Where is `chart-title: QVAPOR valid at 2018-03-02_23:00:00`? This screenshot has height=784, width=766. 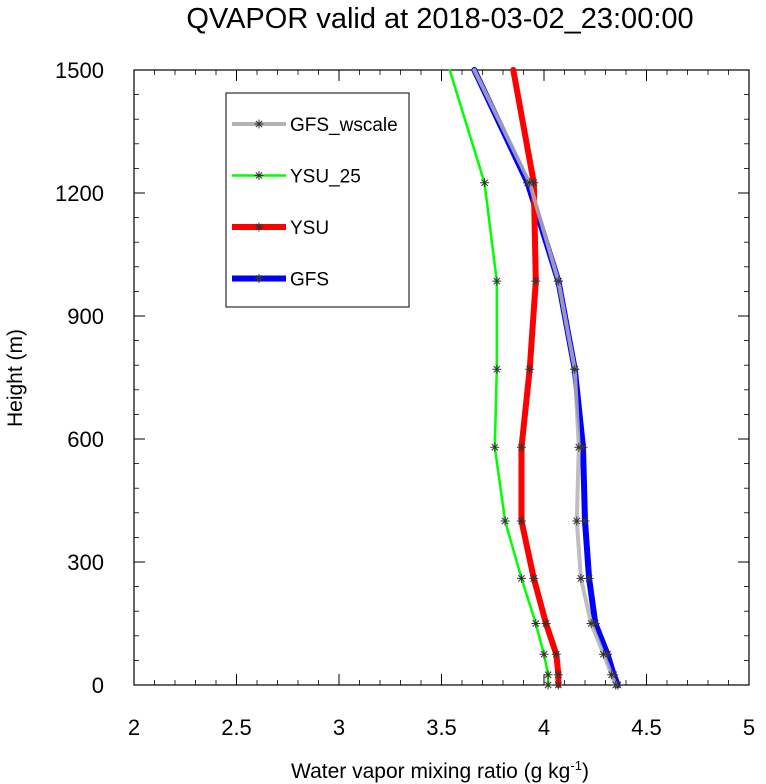 chart-title: QVAPOR valid at 2018-03-02_23:00:00 is located at coordinates (439, 19).